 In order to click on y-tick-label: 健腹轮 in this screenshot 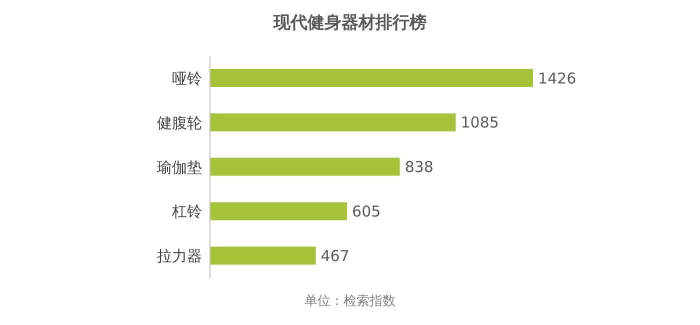, I will do `click(179, 123)`.